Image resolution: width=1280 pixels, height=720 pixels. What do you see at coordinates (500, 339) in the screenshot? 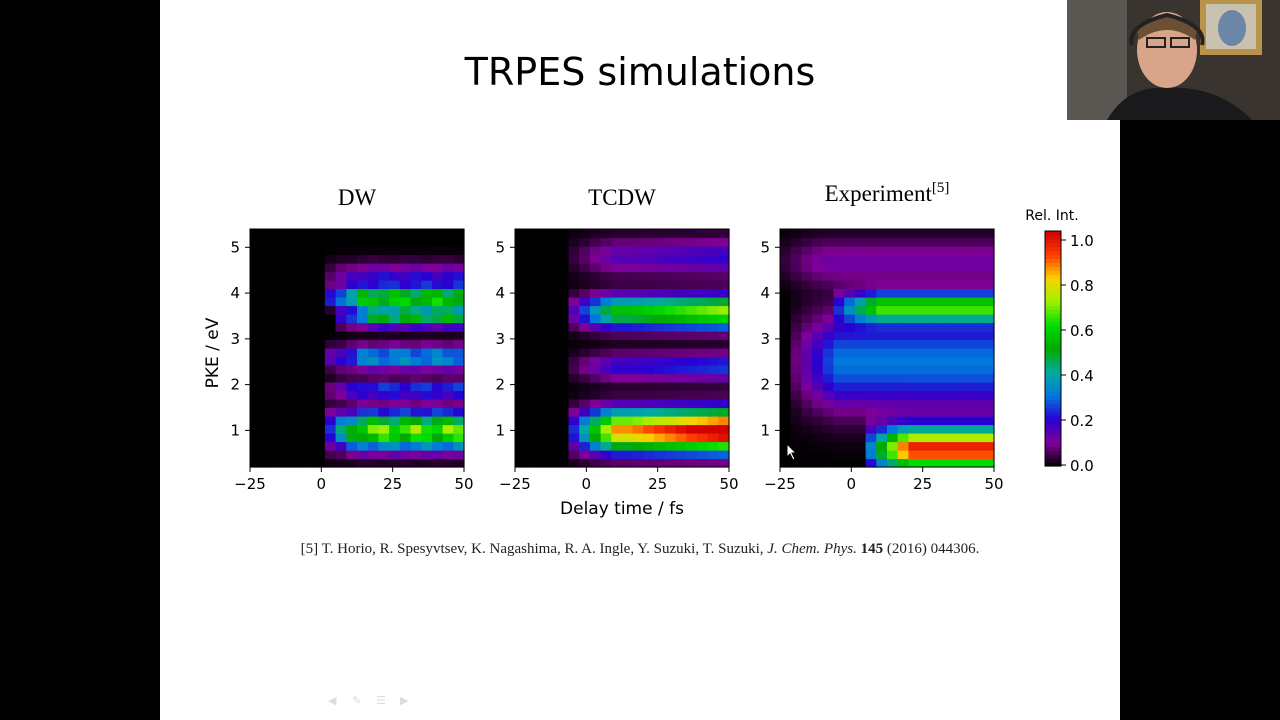
I see `y-tick-label: 3` at bounding box center [500, 339].